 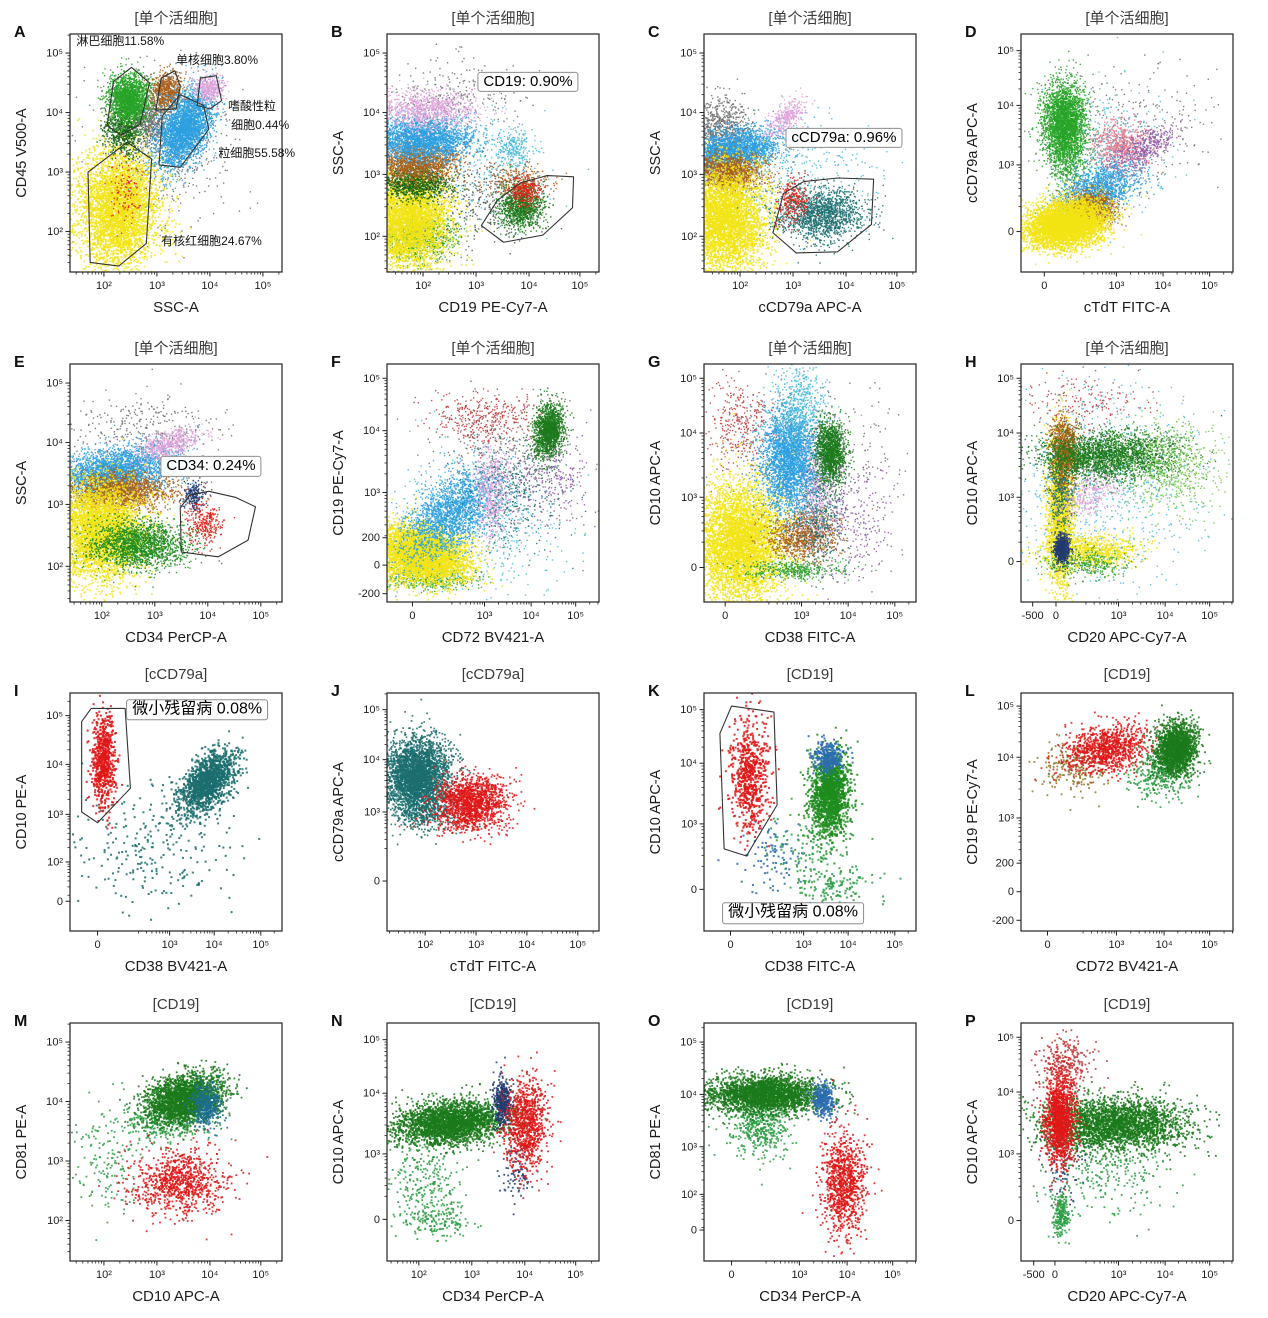 I want to click on annotation-text: 细胞0.44%, so click(x=260, y=124).